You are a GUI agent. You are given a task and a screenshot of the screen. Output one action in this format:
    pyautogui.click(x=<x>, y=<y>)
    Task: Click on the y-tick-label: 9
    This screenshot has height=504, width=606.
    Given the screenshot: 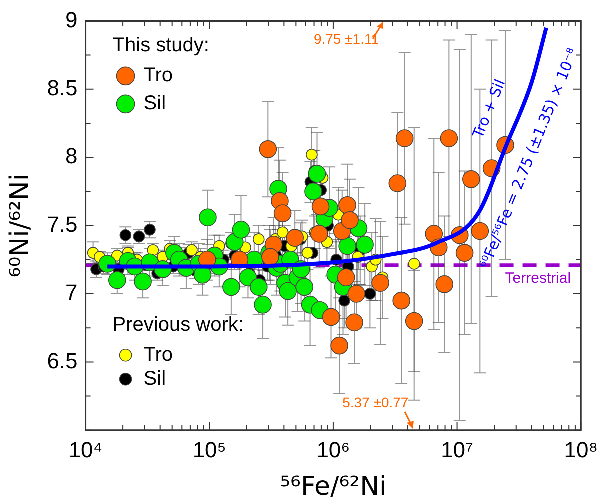 What is the action you would take?
    pyautogui.click(x=72, y=19)
    